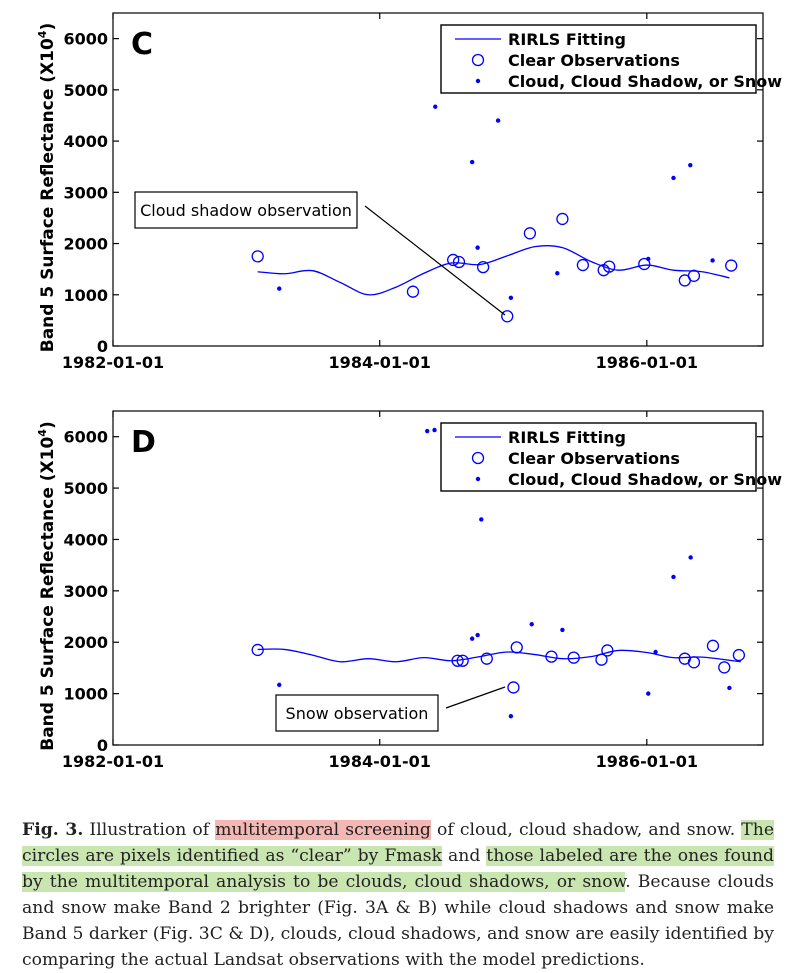 Image resolution: width=786 pixels, height=973 pixels. I want to click on caption-text-2: of cloud, cloud shadow, and snow., so click(586, 830).